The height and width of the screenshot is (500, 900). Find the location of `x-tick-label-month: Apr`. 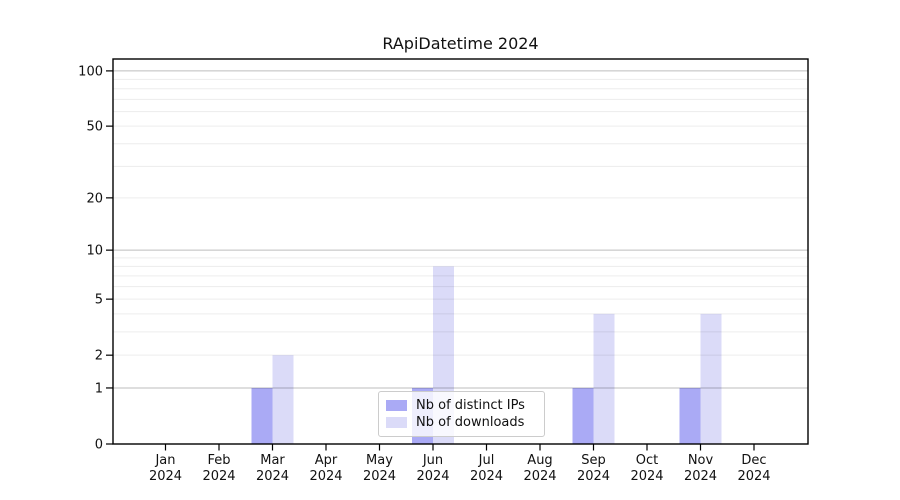

x-tick-label-month: Apr is located at coordinates (326, 460).